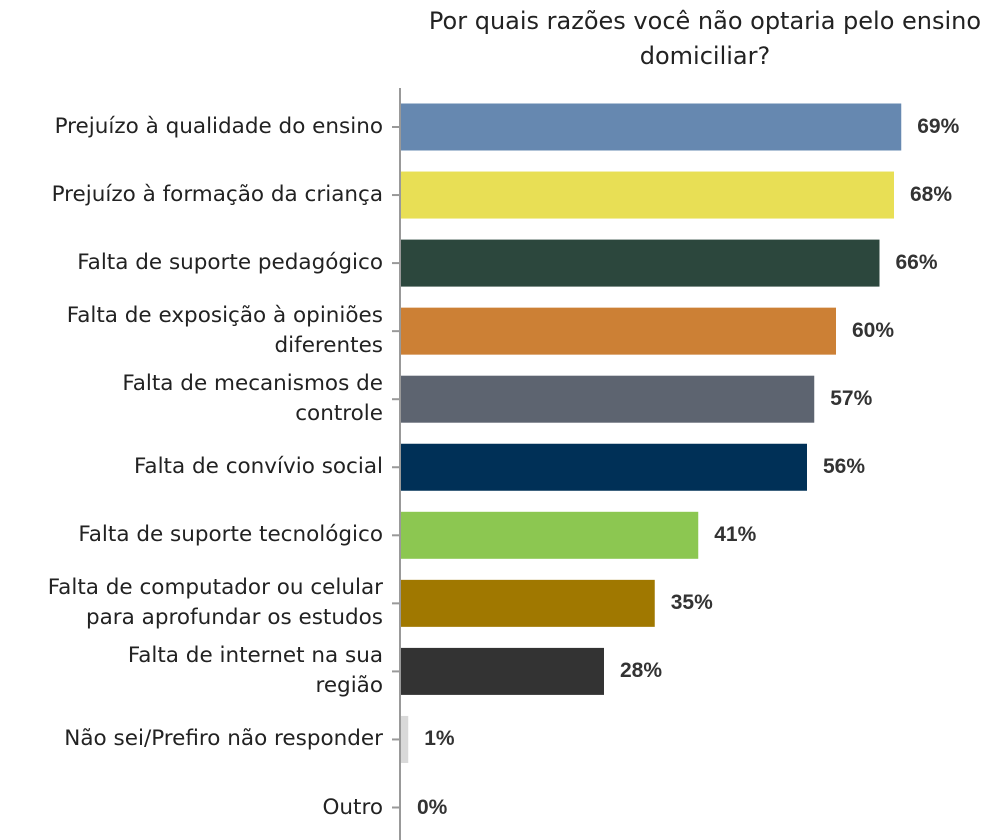  Describe the element at coordinates (217, 195) in the screenshot. I see `y-tick-label: Prejuízo à formação da criança` at that location.